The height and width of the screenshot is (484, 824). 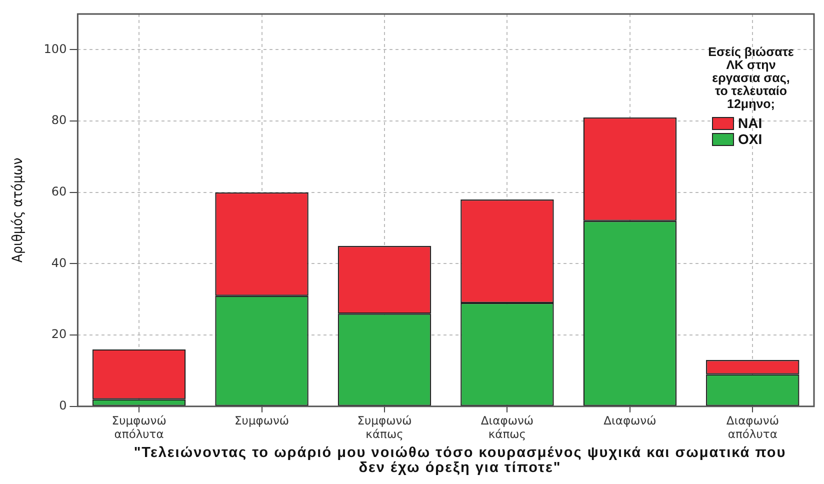 What do you see at coordinates (262, 420) in the screenshot?
I see `x-tick-label: Συμφωνώ` at bounding box center [262, 420].